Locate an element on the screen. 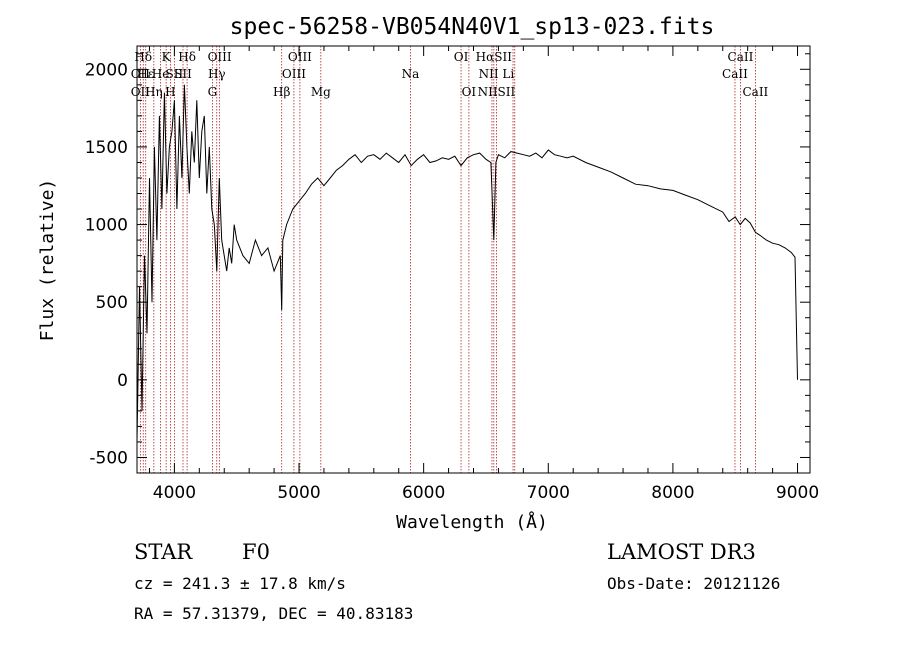 The height and width of the screenshot is (649, 900). line-label-14: Hβ is located at coordinates (281, 92).